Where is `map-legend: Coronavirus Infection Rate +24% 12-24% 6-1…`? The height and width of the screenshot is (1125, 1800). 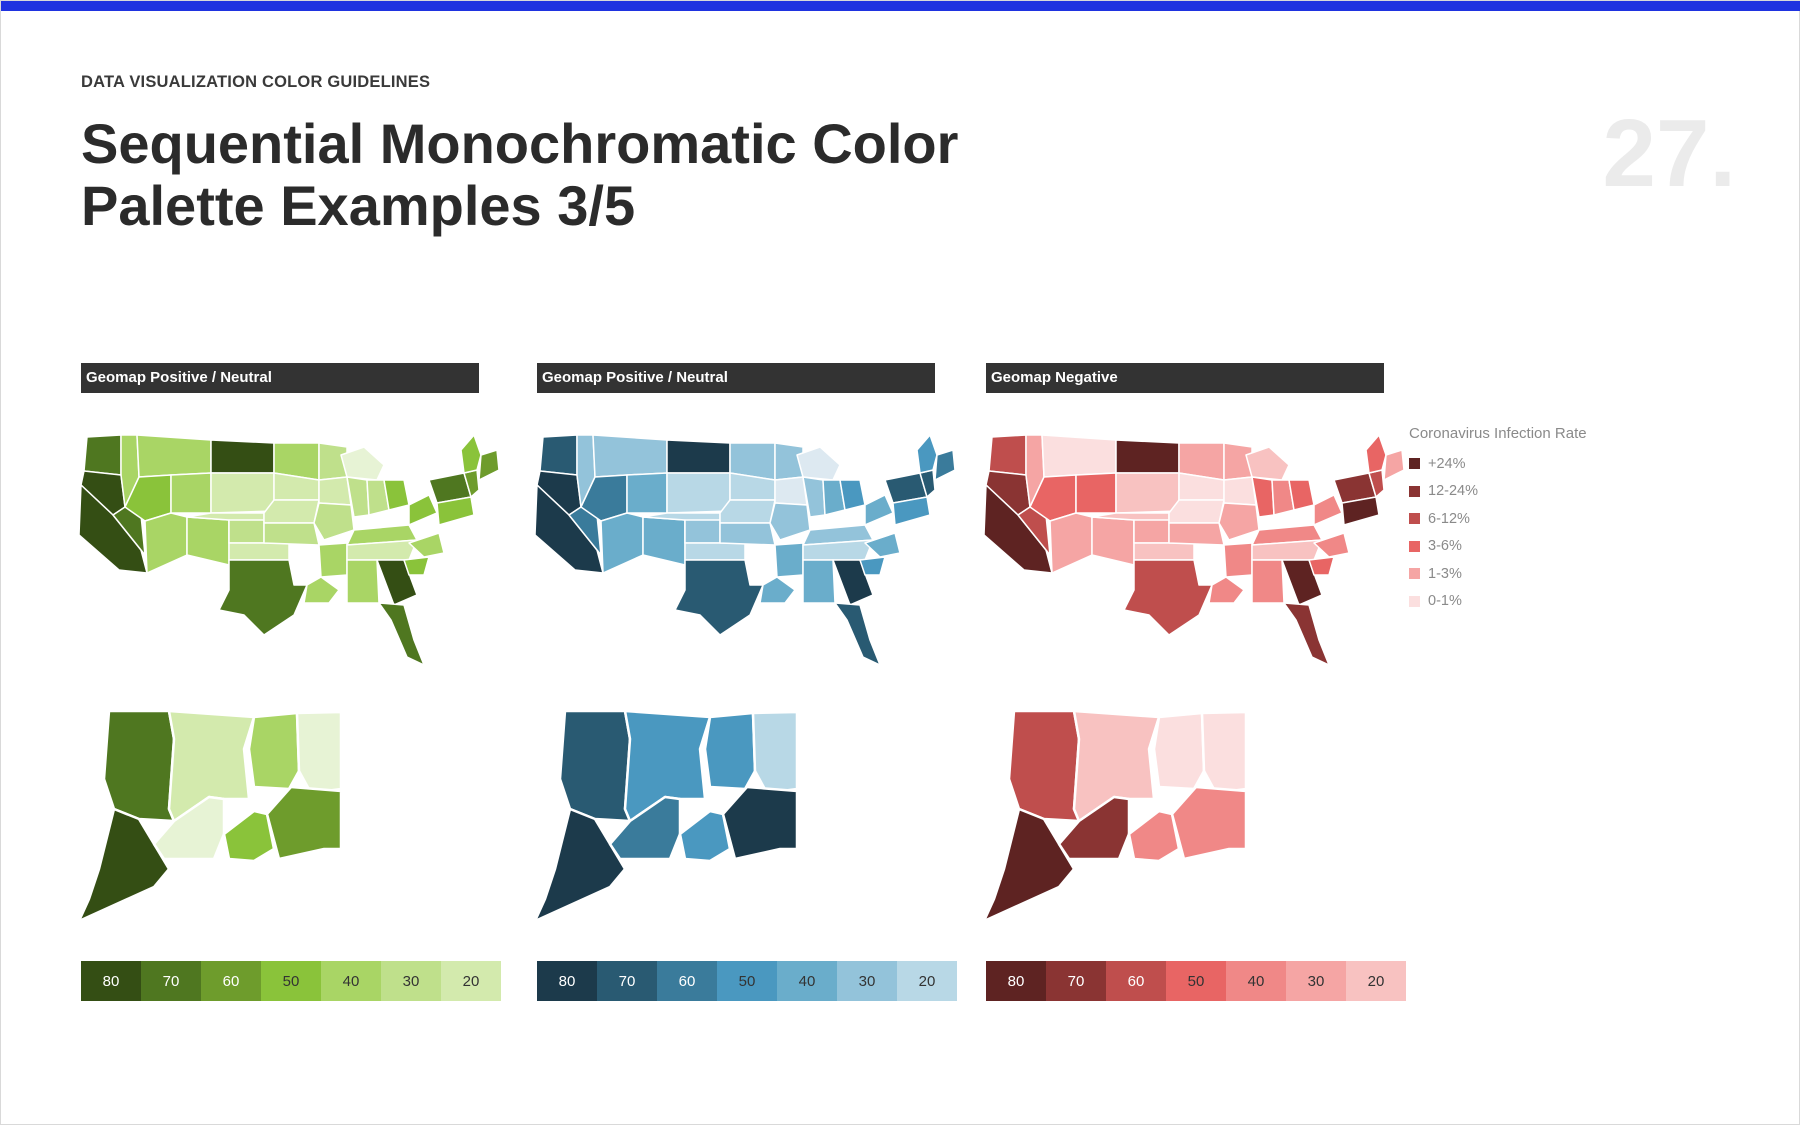 map-legend: Coronavirus Infection Rate +24% 12-24% 6-1… is located at coordinates (1498, 520).